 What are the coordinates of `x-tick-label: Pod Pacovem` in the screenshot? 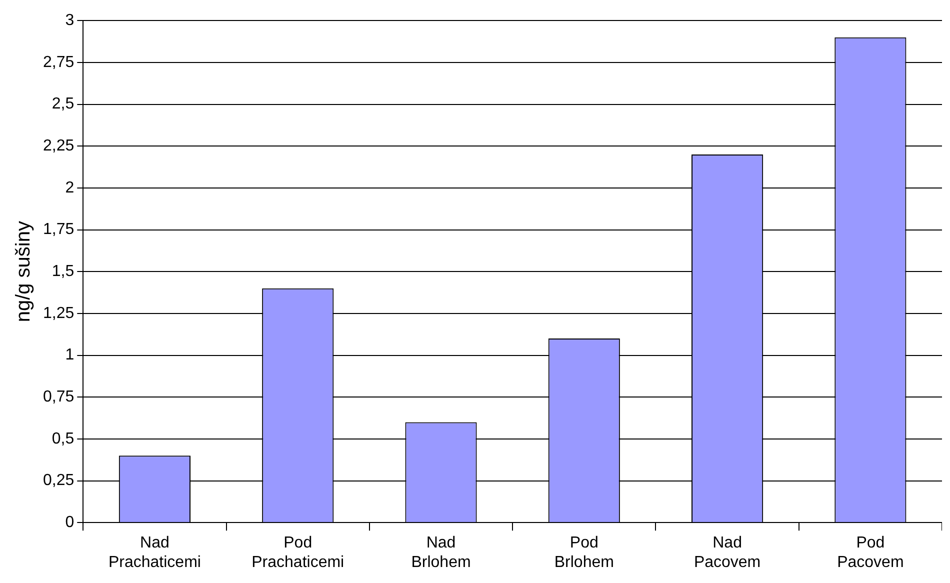 It's located at (870, 552).